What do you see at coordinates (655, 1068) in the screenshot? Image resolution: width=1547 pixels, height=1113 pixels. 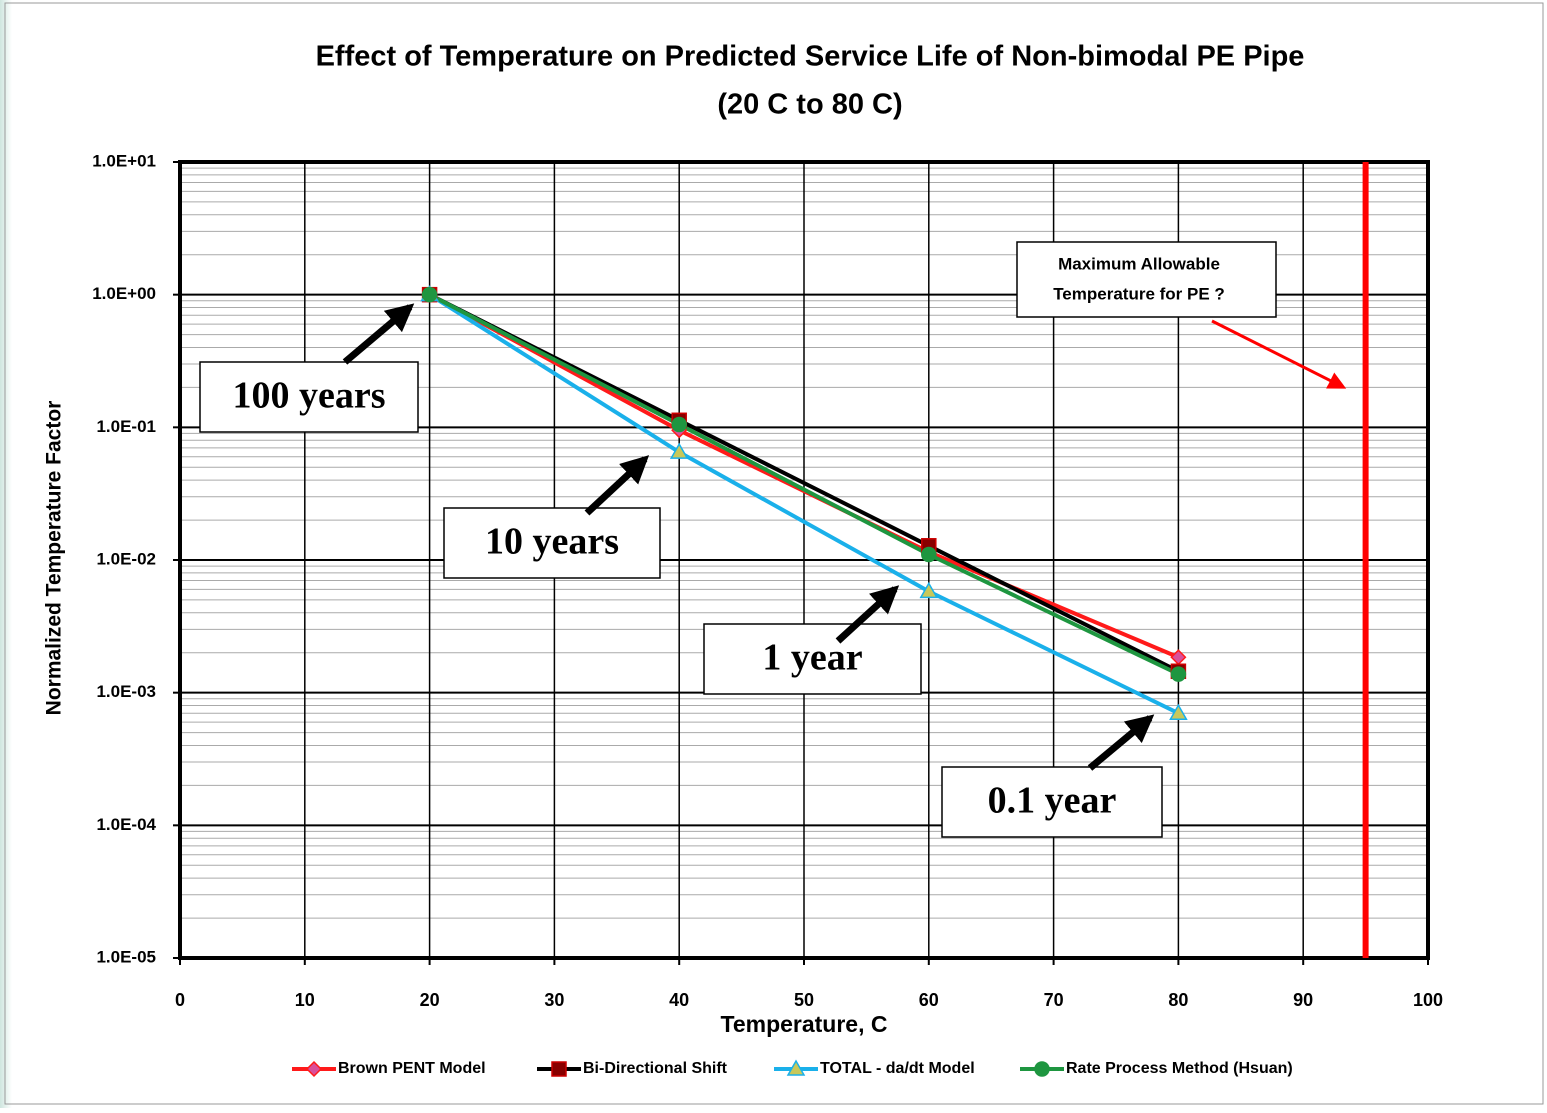 I see `legend-label: Bi-Directional Shift` at bounding box center [655, 1068].